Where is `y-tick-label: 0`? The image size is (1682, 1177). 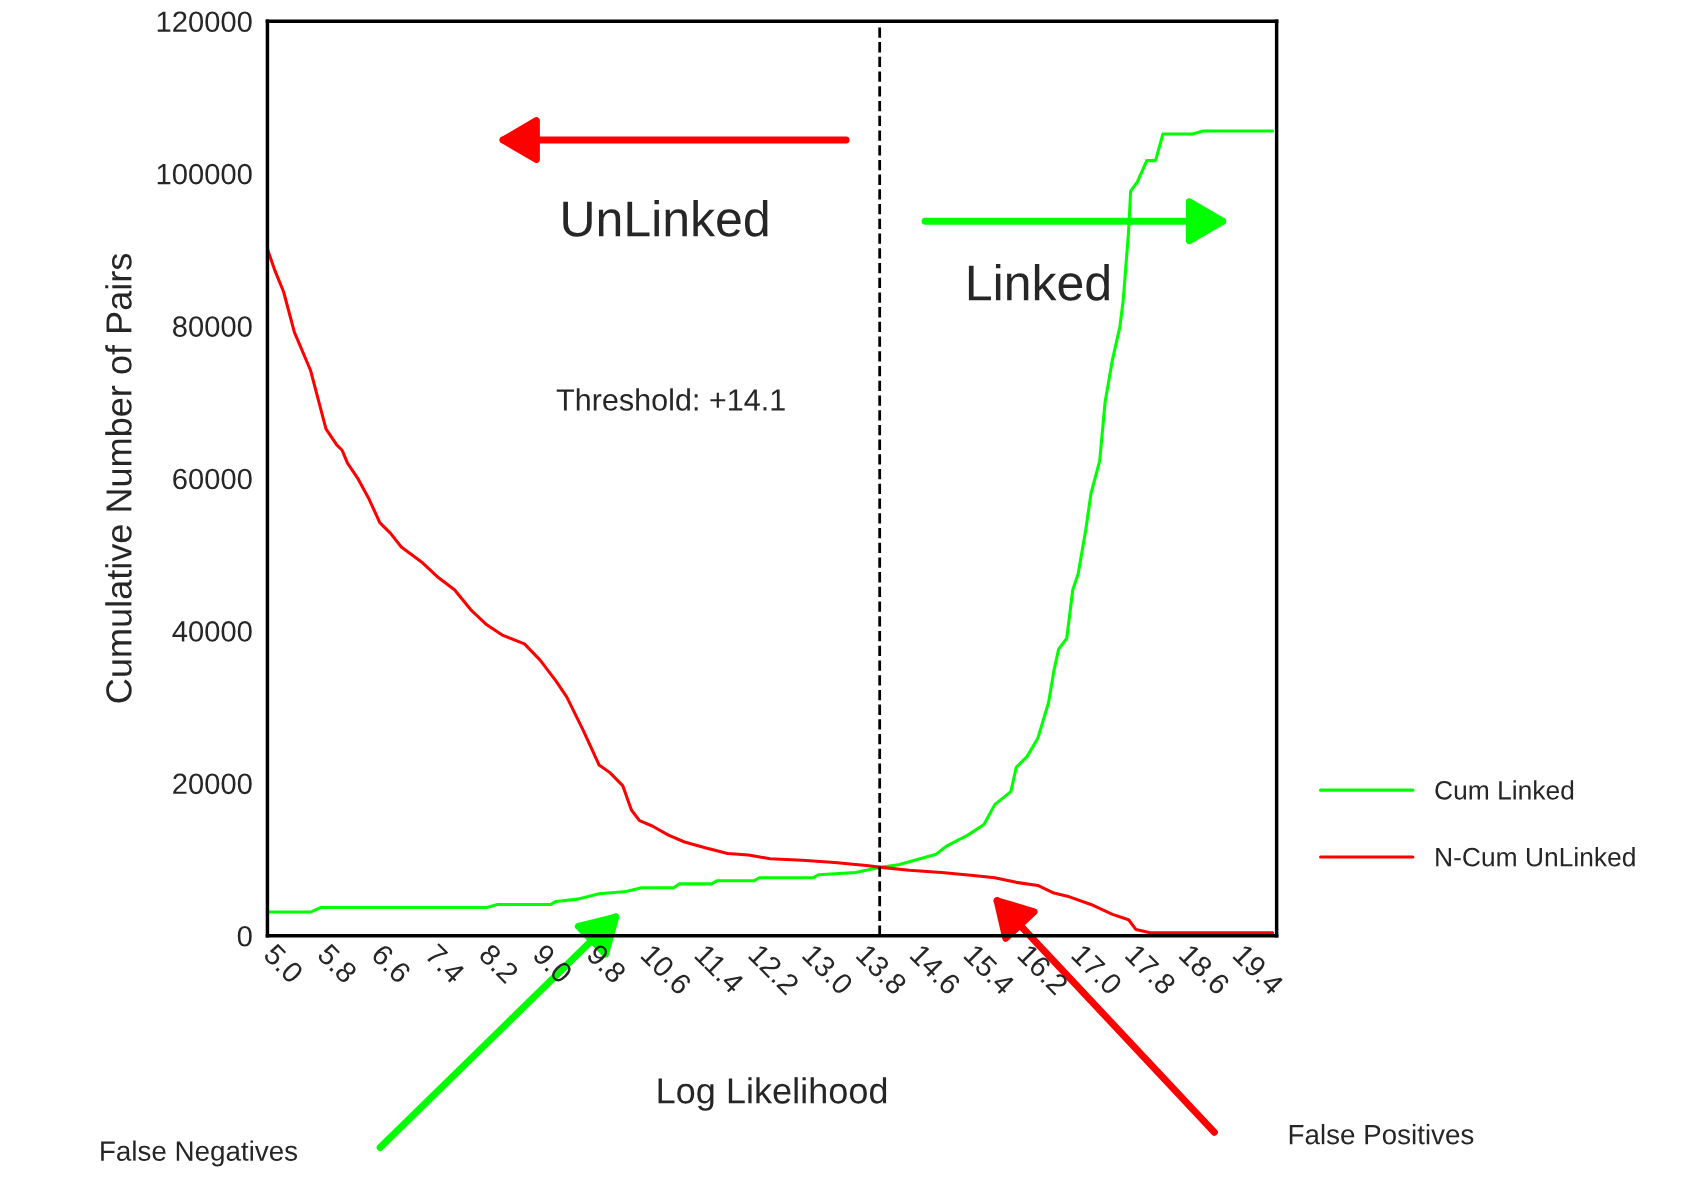 y-tick-label: 0 is located at coordinates (244, 936).